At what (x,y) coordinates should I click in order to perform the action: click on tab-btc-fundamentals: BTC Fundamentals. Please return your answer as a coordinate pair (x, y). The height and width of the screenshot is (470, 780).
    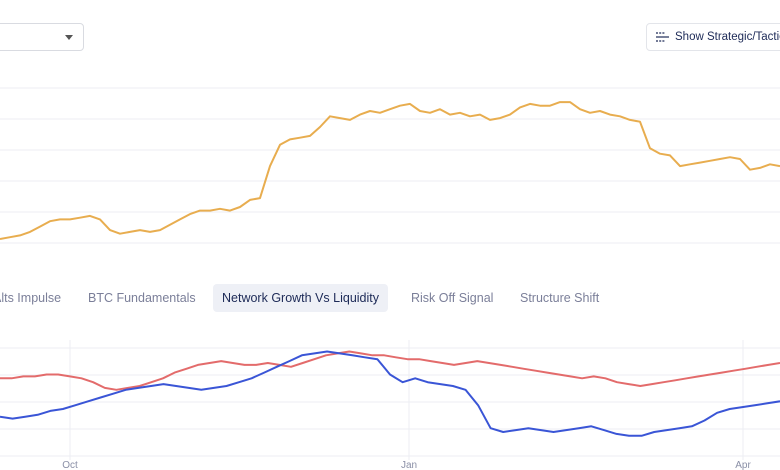
    Looking at the image, I should click on (142, 298).